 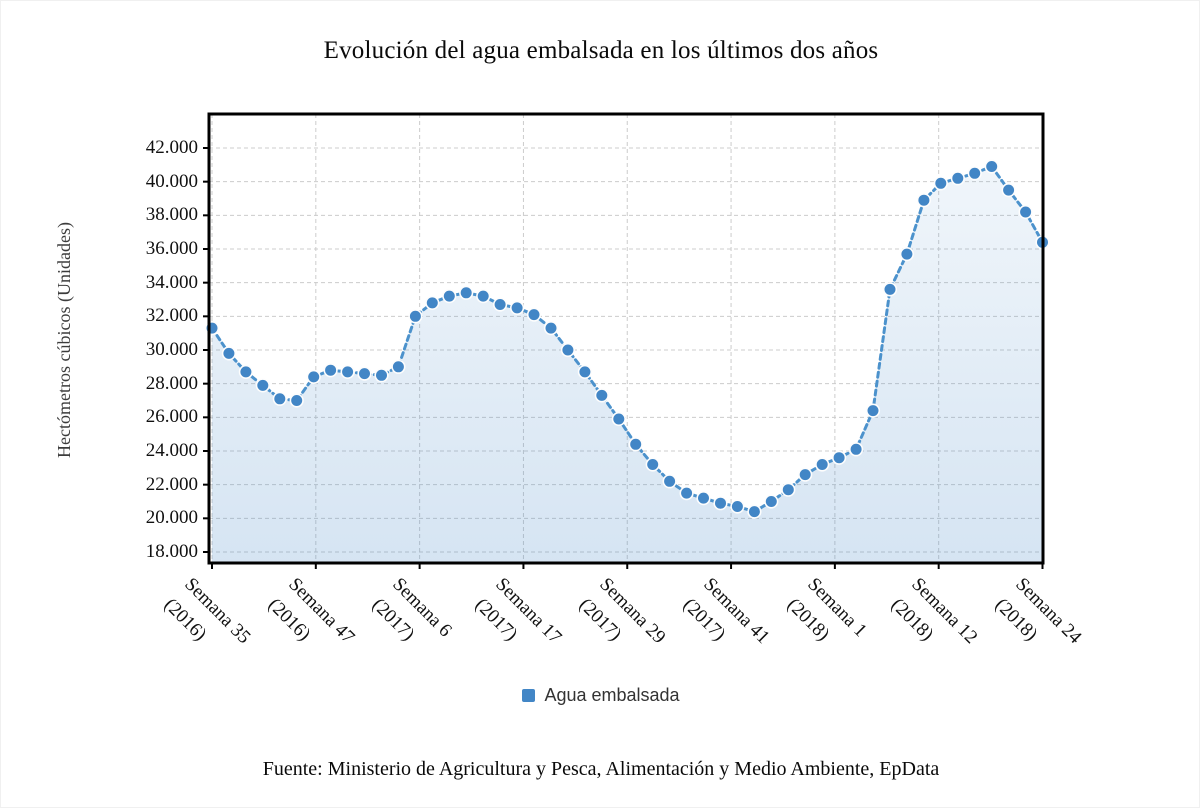 What do you see at coordinates (411, 609) in the screenshot?
I see `x-axis-tick-label: Semana 6 (2017)` at bounding box center [411, 609].